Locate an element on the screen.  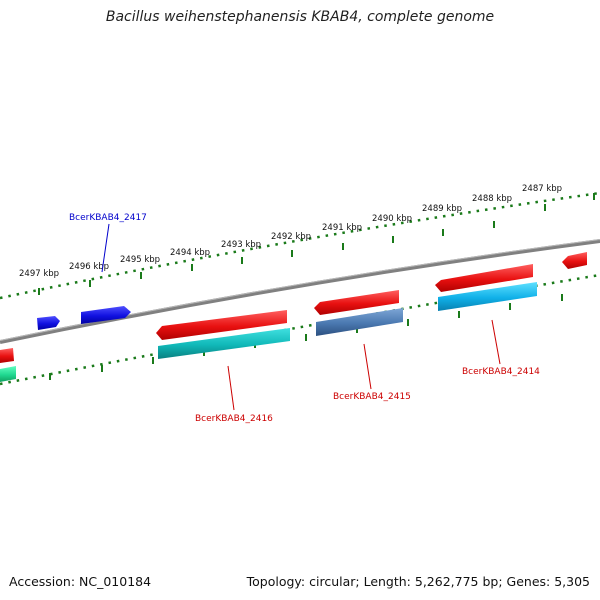
kbp-label: 2492 kbp is located at coordinates (291, 237).